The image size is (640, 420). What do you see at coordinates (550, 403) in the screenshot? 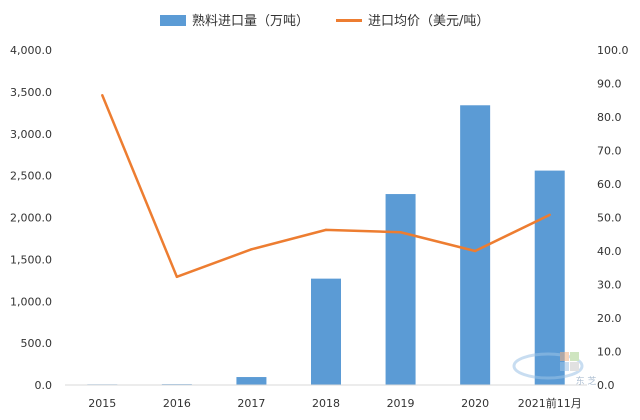
I see `x-tick-label: 2021前11月` at bounding box center [550, 403].